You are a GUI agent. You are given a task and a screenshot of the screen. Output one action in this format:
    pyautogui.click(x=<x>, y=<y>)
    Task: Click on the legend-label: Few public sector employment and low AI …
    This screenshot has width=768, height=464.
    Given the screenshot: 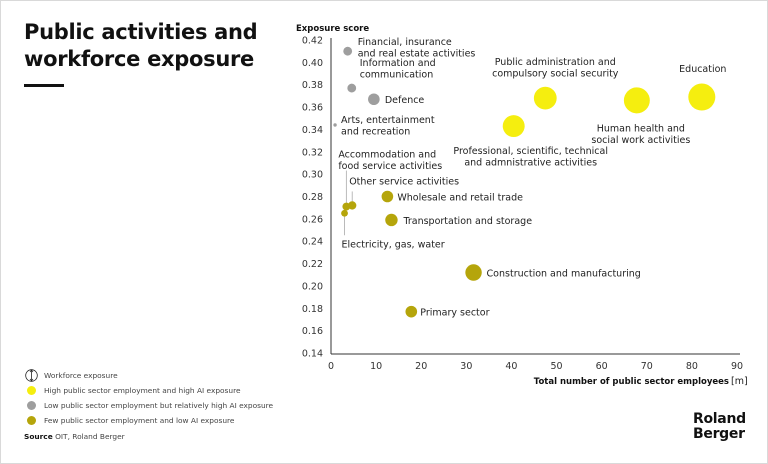 What is the action you would take?
    pyautogui.click(x=139, y=420)
    